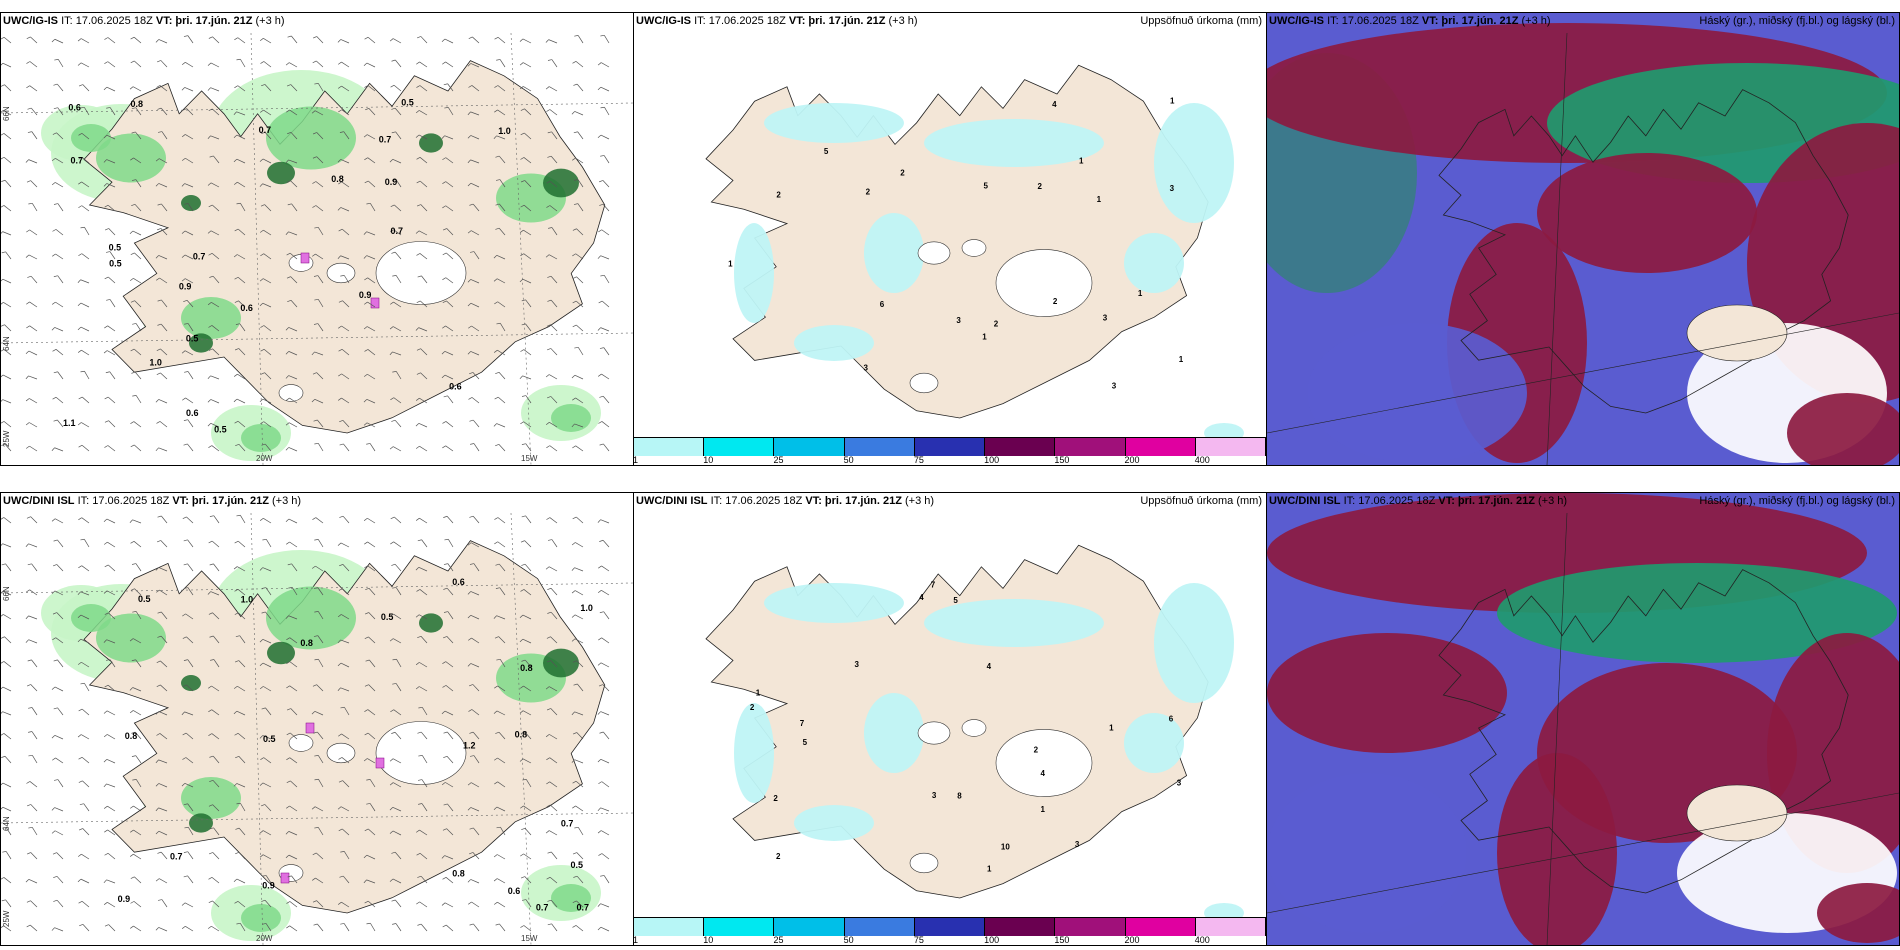 The image size is (1900, 950). Describe the element at coordinates (6, 823) in the screenshot. I see `lat-label-64: 64N` at that location.